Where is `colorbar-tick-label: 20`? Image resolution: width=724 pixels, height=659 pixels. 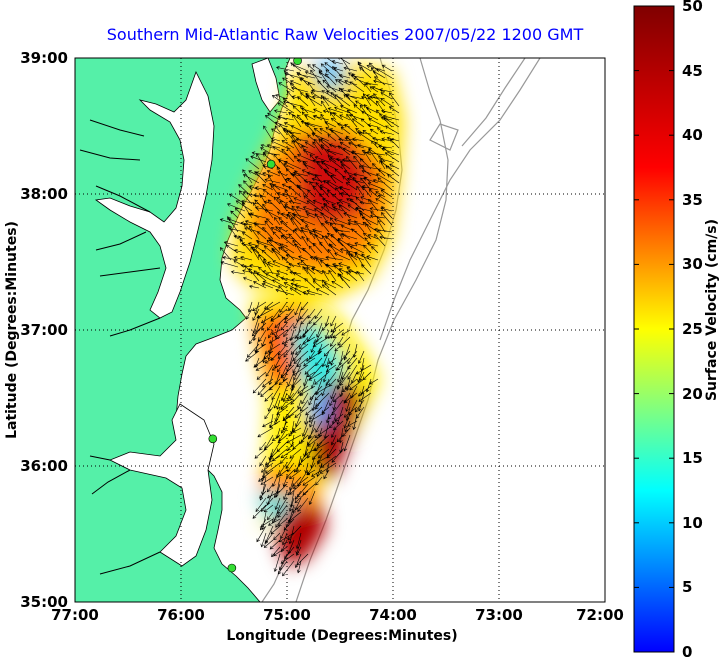 colorbar-tick-label: 20 is located at coordinates (692, 394).